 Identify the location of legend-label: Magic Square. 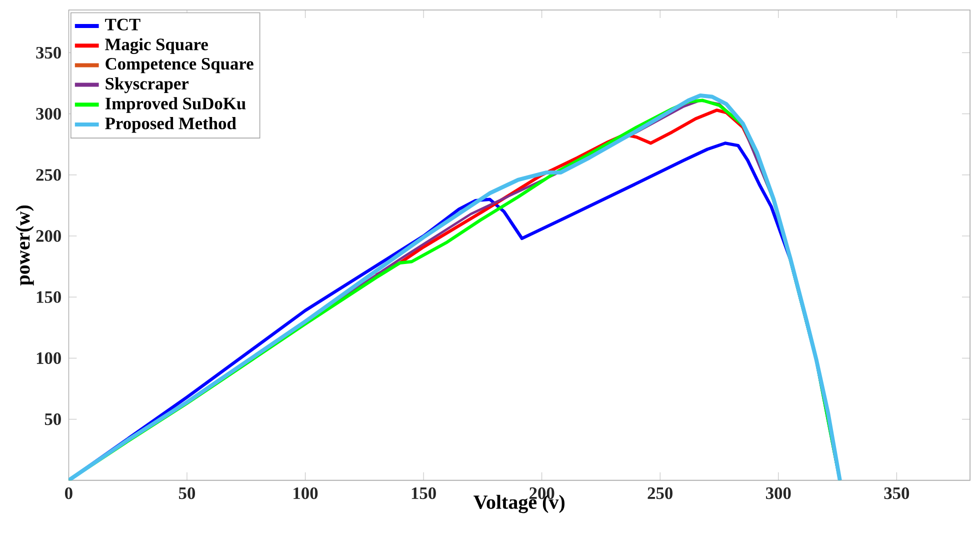
(156, 46).